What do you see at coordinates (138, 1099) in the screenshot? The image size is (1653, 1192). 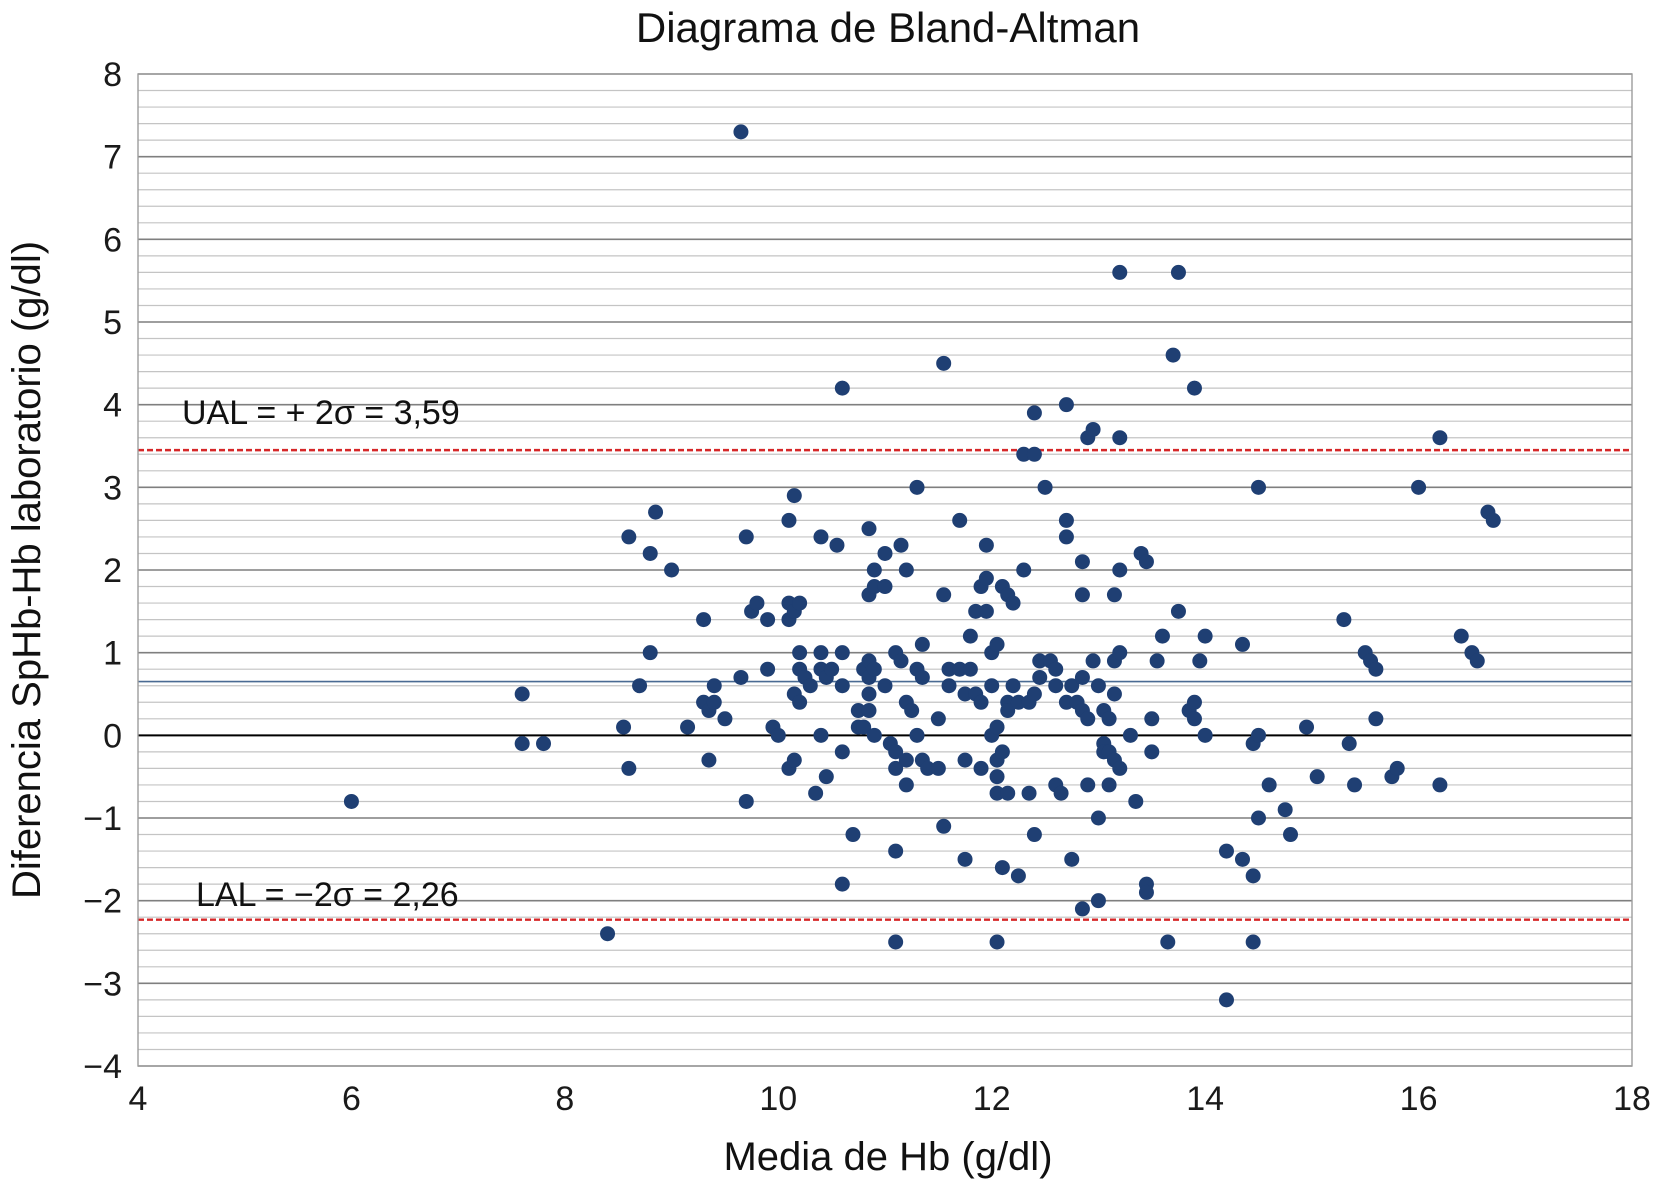 I see `x-tick-label: 4` at bounding box center [138, 1099].